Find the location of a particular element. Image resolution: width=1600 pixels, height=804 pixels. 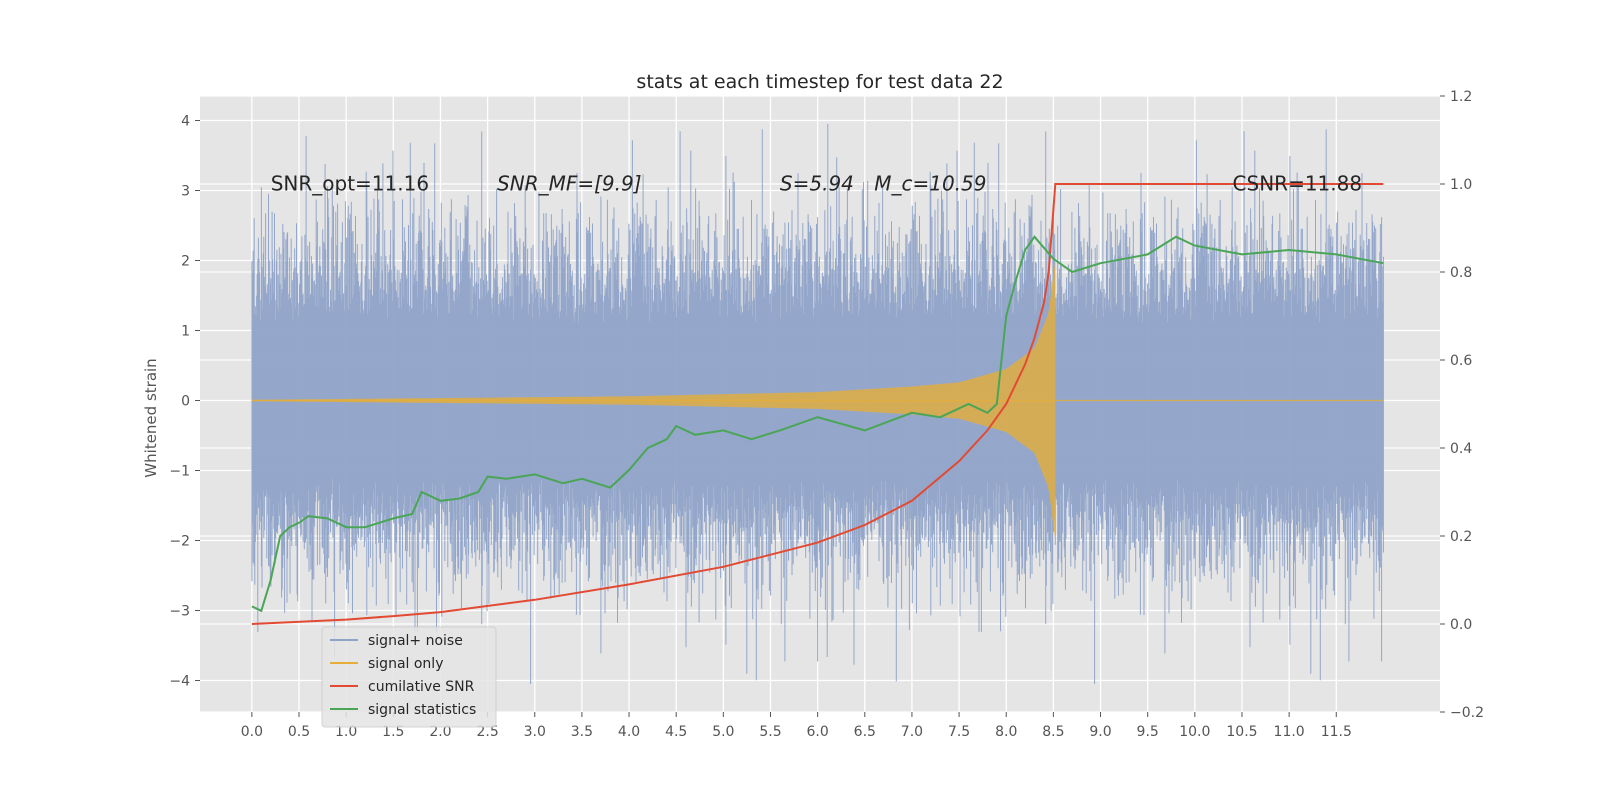

y-right-tick-label-5: 0.8 is located at coordinates (1461, 273).